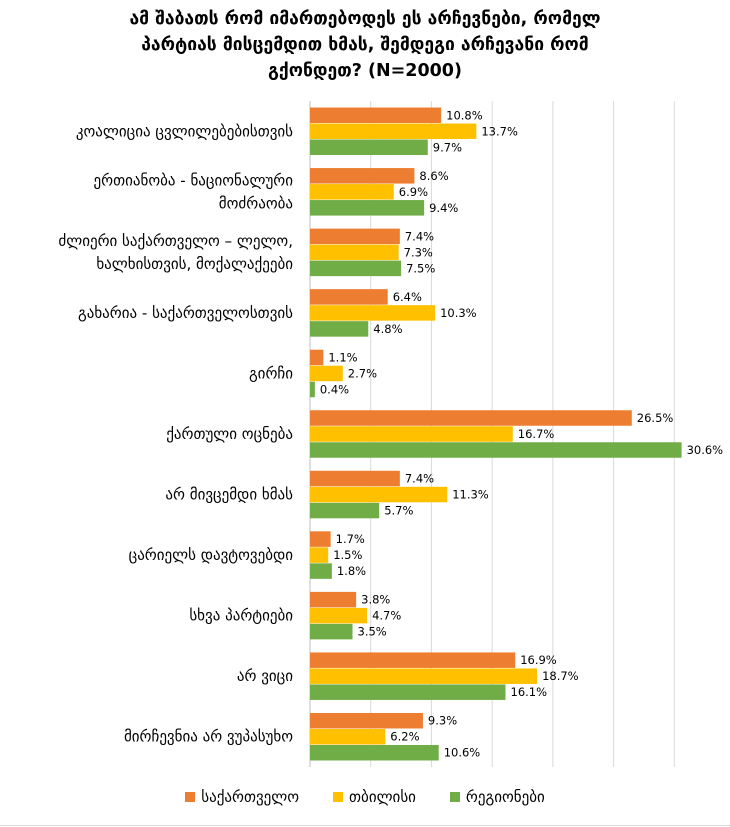  I want to click on category-label-line: ხალხისთვის, მოქალაქეები, so click(194, 264).